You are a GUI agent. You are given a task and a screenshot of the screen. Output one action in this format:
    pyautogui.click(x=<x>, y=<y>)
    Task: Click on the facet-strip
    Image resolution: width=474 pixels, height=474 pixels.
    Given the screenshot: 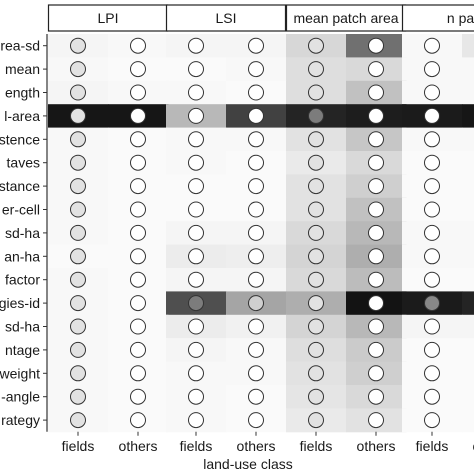 What is the action you would take?
    pyautogui.click(x=437, y=18)
    